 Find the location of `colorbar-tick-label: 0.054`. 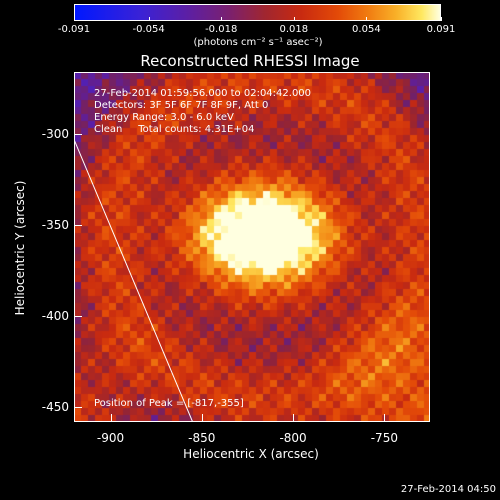

colorbar-tick-label: 0.054 is located at coordinates (366, 29).